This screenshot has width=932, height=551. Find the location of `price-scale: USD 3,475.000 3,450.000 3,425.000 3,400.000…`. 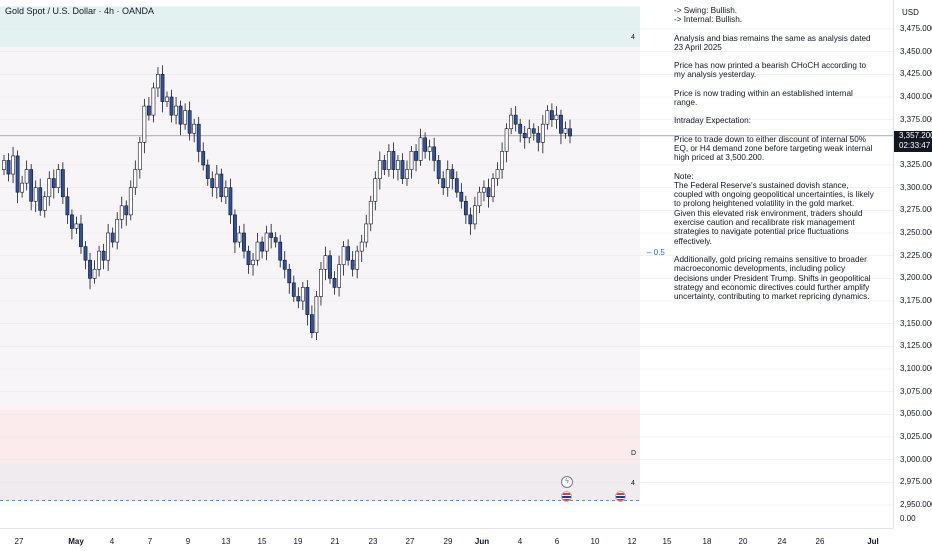

price-scale: USD 3,475.000 3,450.000 3,425.000 3,400.000… is located at coordinates (912, 264).